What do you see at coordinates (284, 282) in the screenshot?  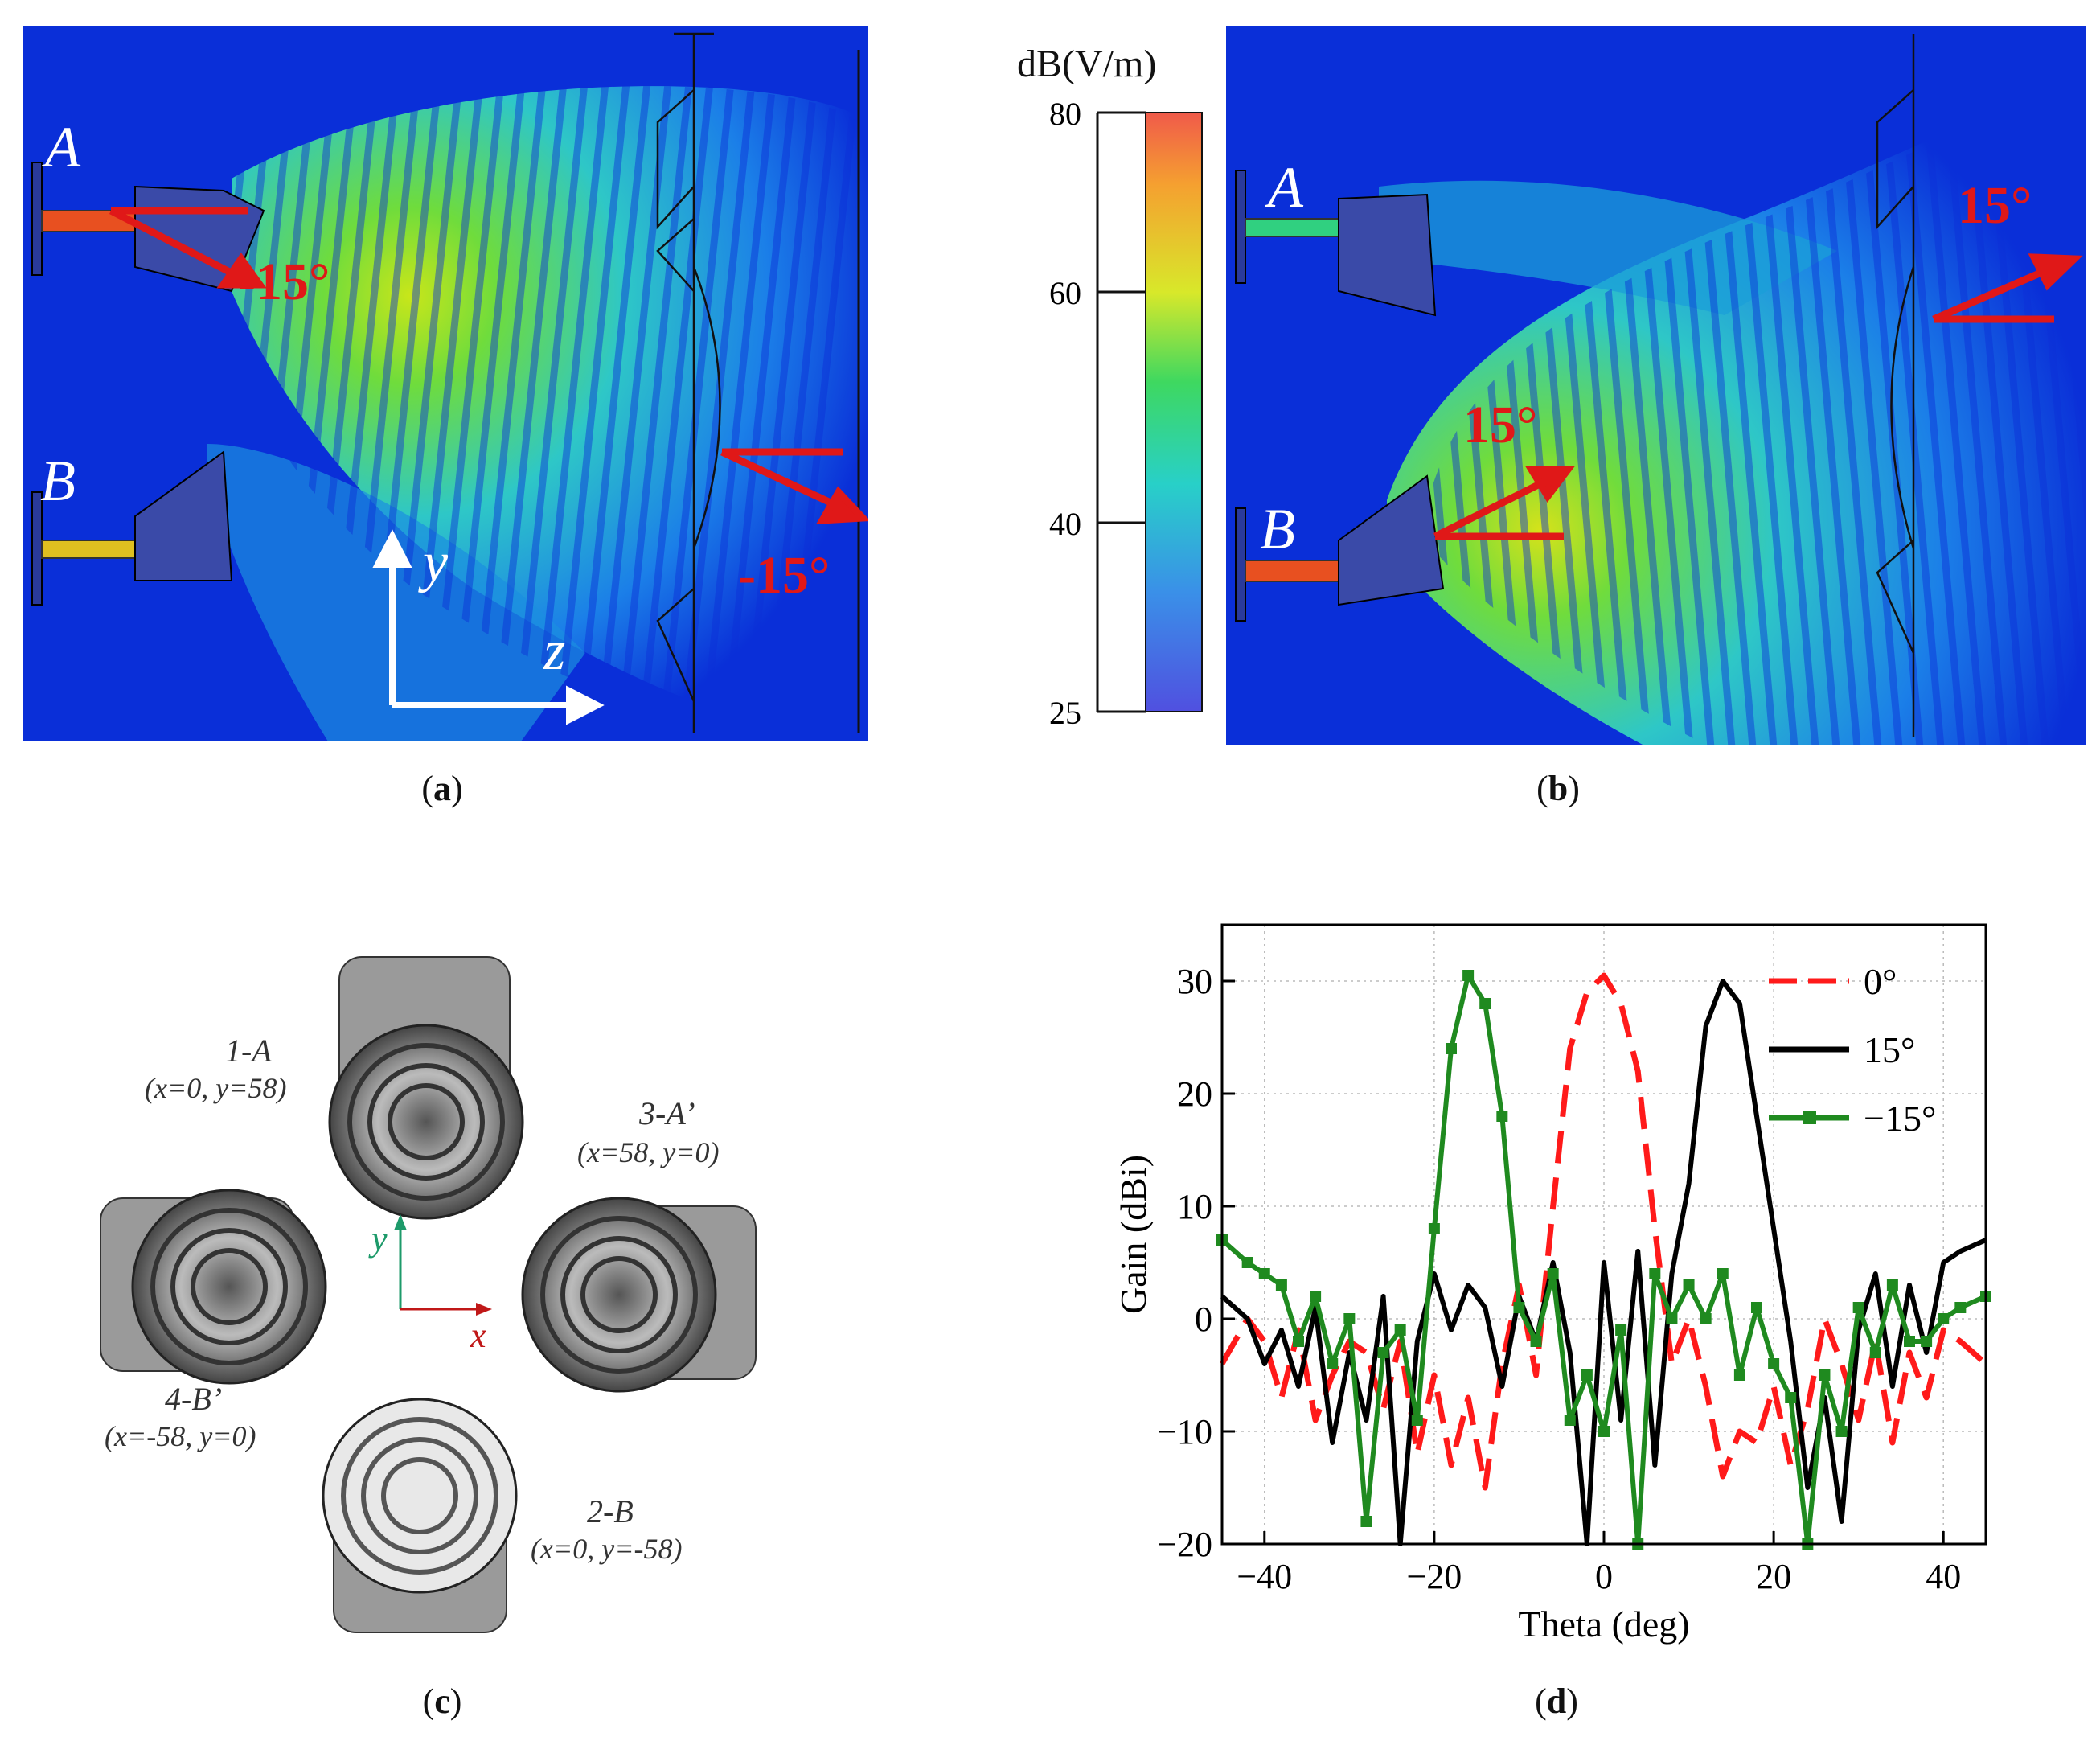 I see `angle-label-a-in: -15°` at bounding box center [284, 282].